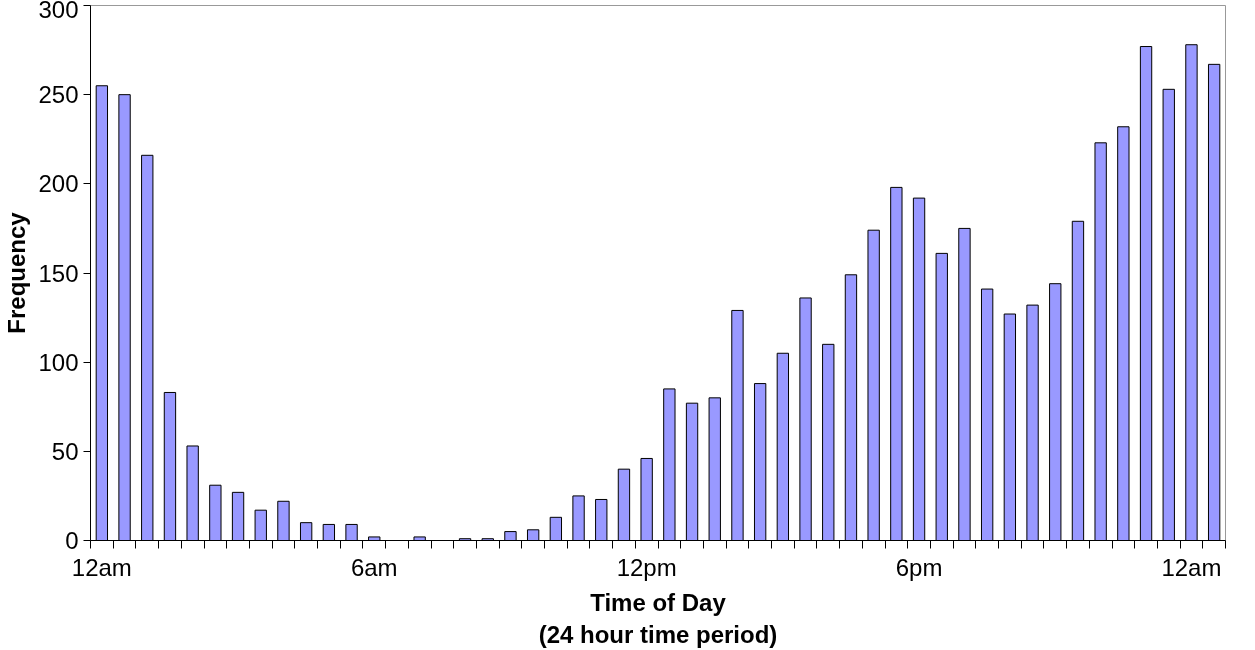 Image resolution: width=1255 pixels, height=650 pixels. Describe the element at coordinates (374, 567) in the screenshot. I see `x-tick-label: 6am` at that location.